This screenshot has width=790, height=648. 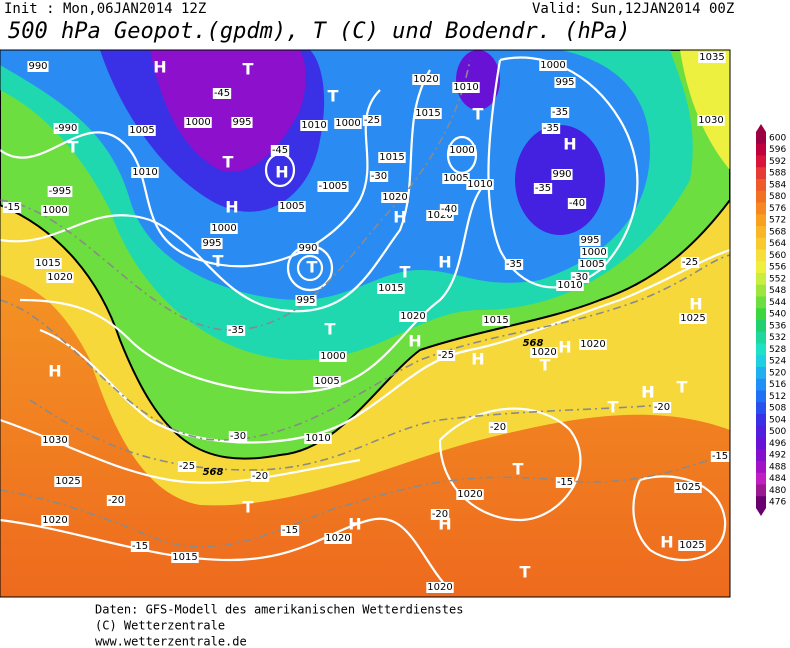 I want to click on scale-label: 552, so click(x=777, y=279).